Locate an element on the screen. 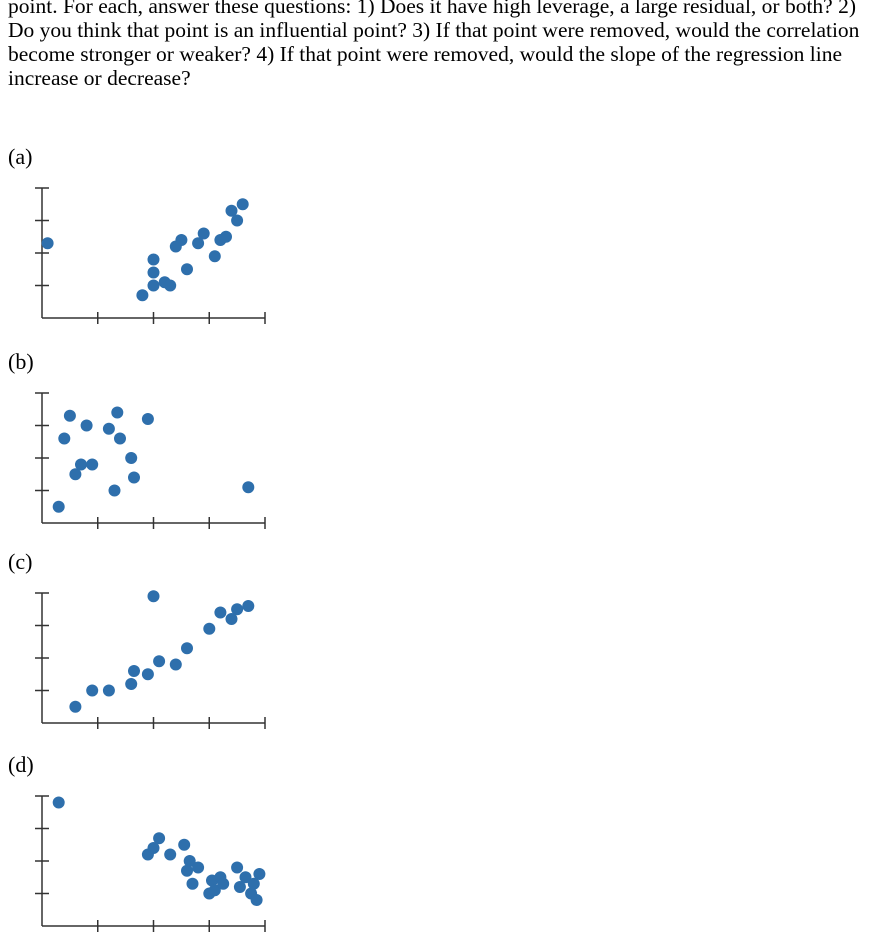  scatter-plot-c is located at coordinates (150, 659).